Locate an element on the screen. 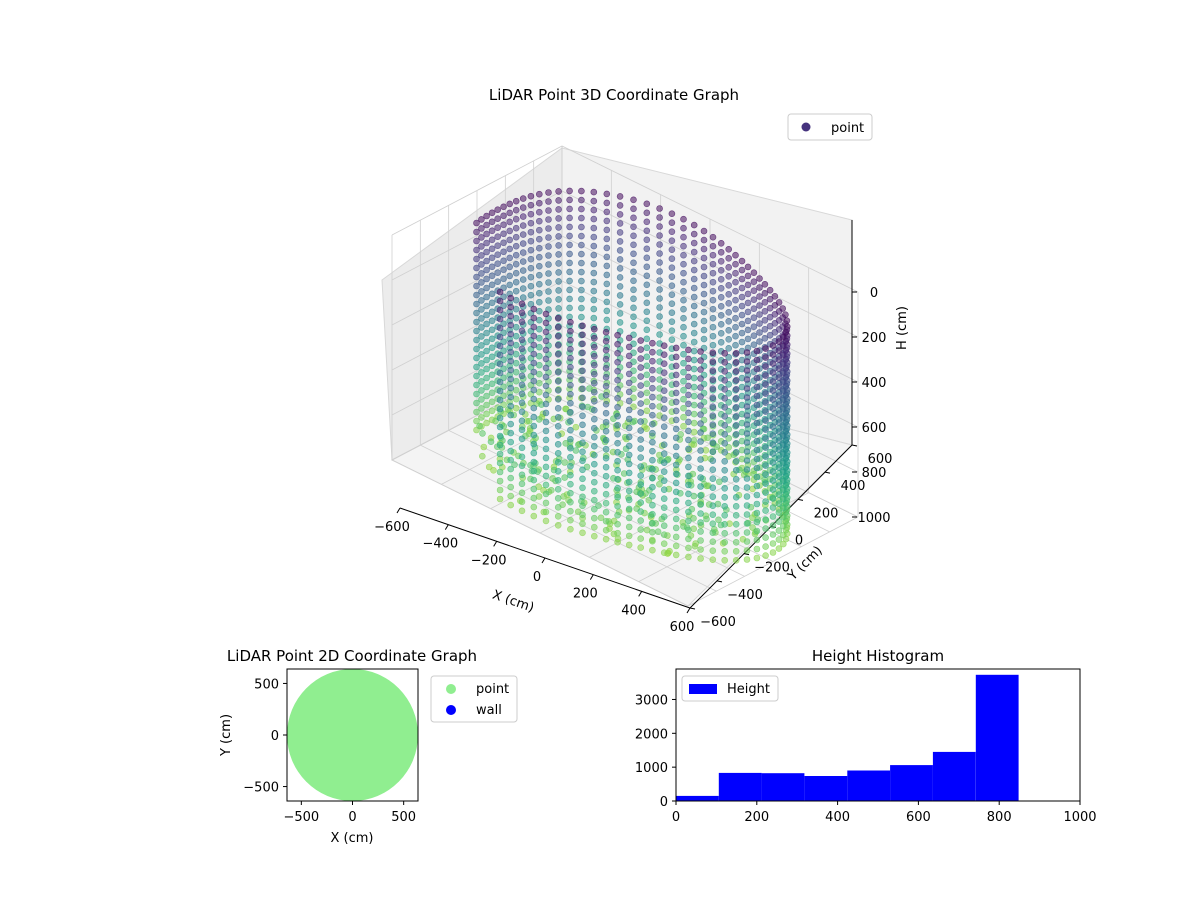  x-tick-label-3d: −400 is located at coordinates (440, 544).